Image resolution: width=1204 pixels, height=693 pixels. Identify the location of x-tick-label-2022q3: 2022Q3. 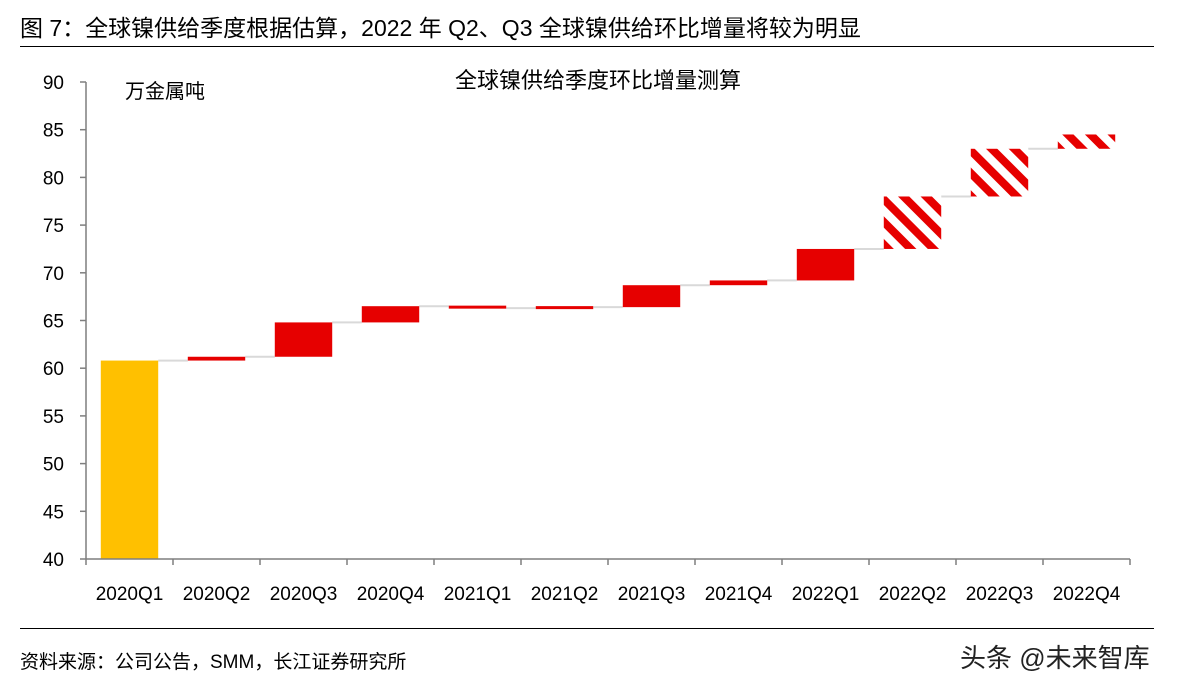
(1000, 594).